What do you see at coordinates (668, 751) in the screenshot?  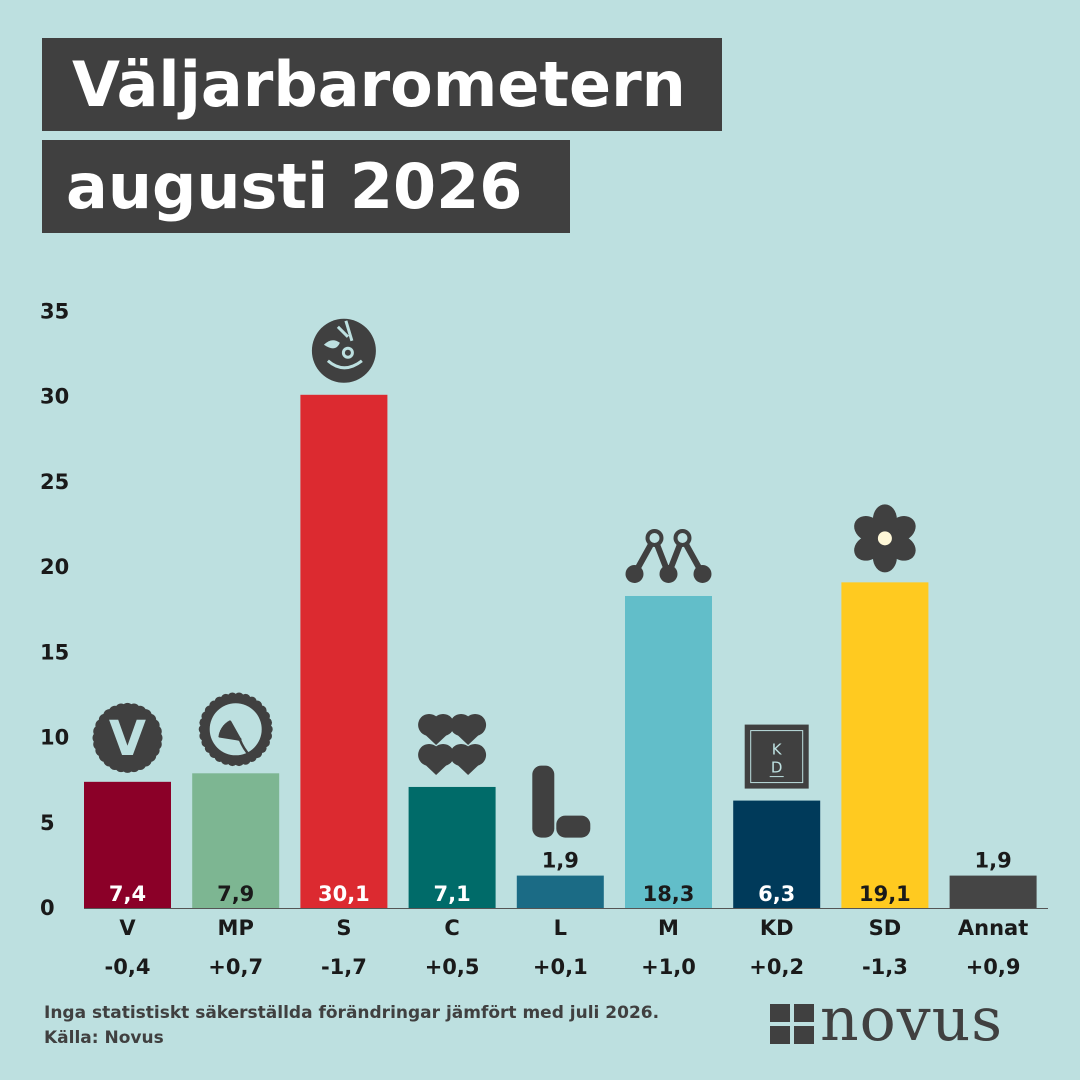 I see `bar-m` at bounding box center [668, 751].